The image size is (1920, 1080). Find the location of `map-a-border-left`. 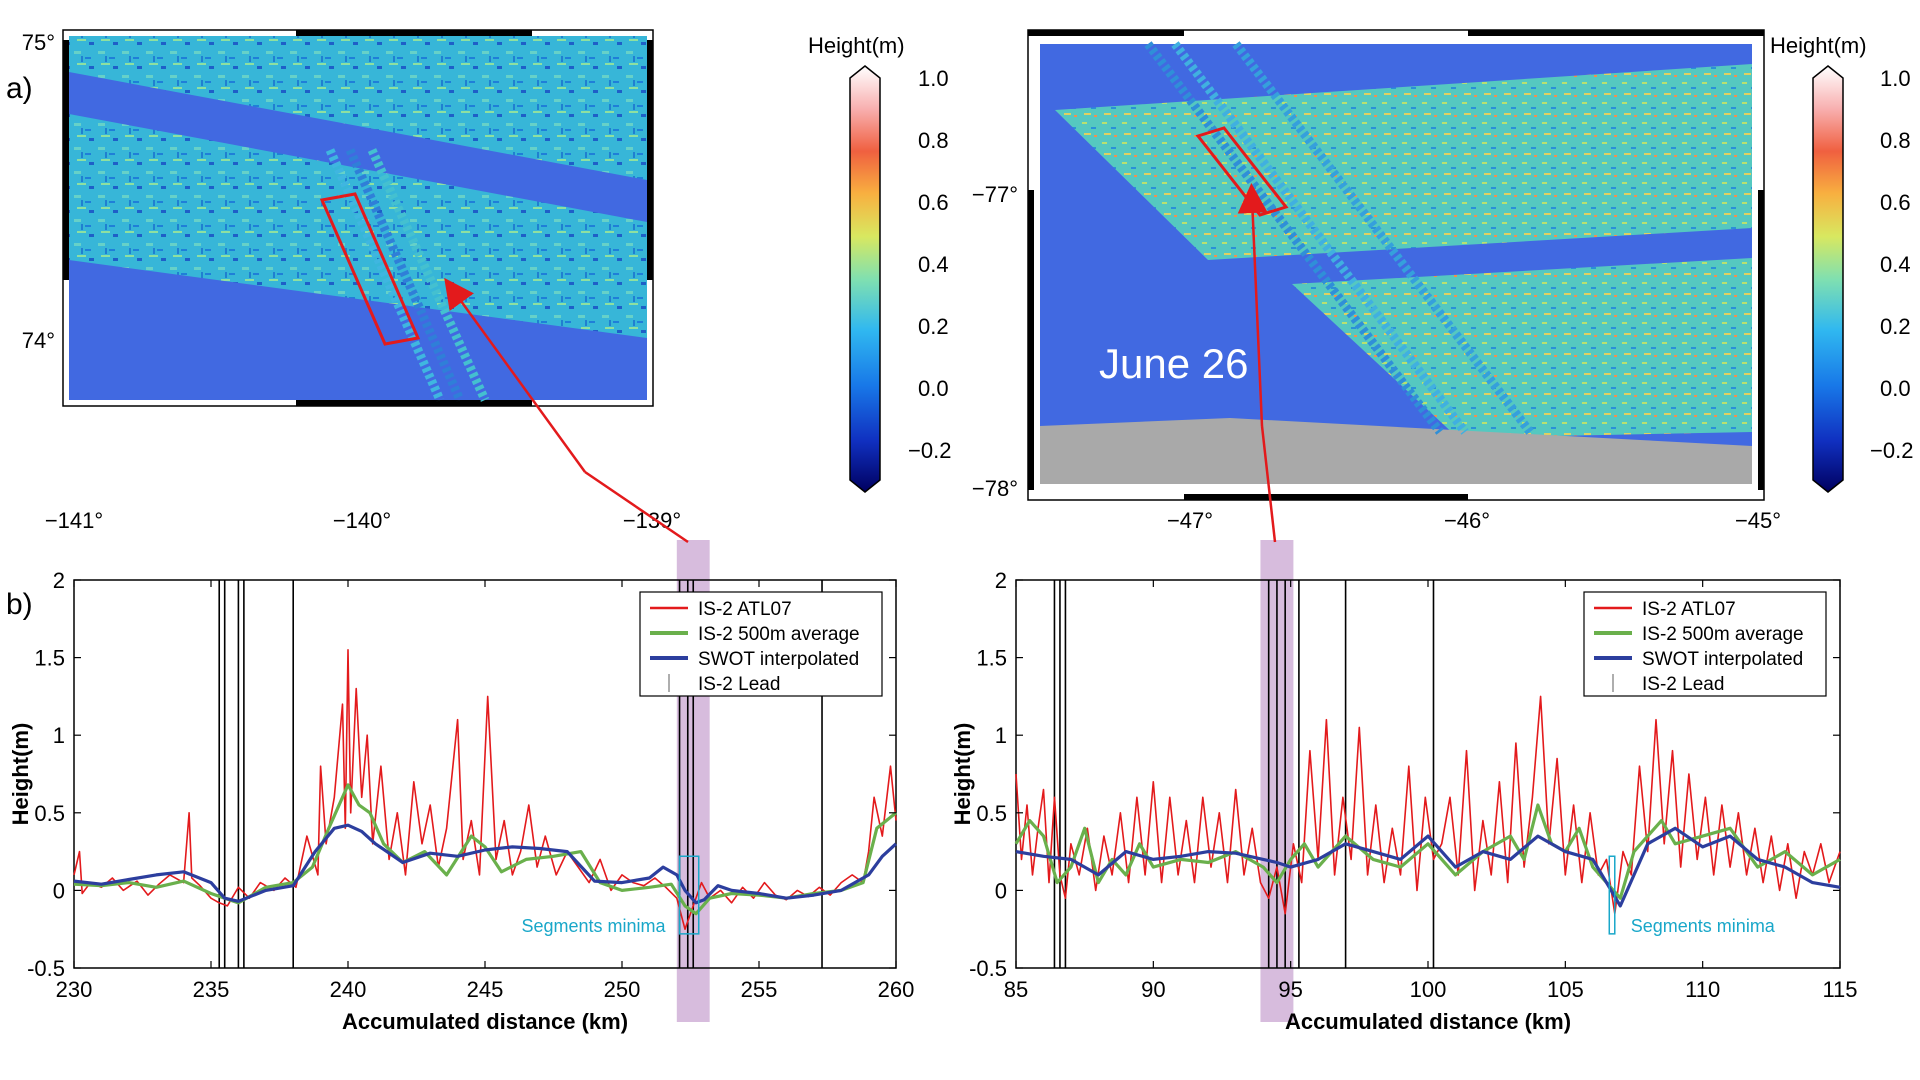

map-a-border-left is located at coordinates (66, 160).